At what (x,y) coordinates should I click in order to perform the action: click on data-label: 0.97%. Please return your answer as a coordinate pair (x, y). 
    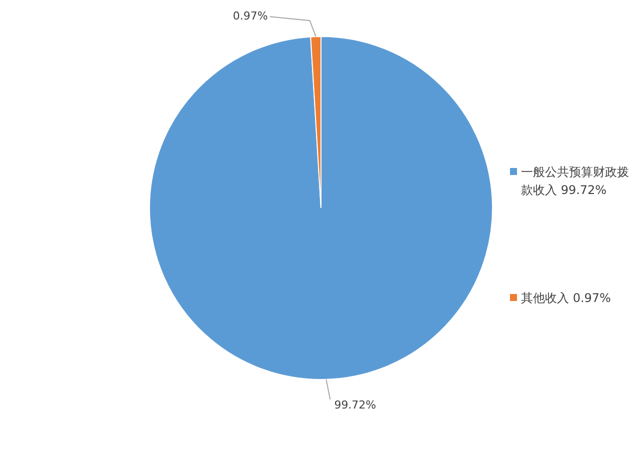
    Looking at the image, I should click on (250, 15).